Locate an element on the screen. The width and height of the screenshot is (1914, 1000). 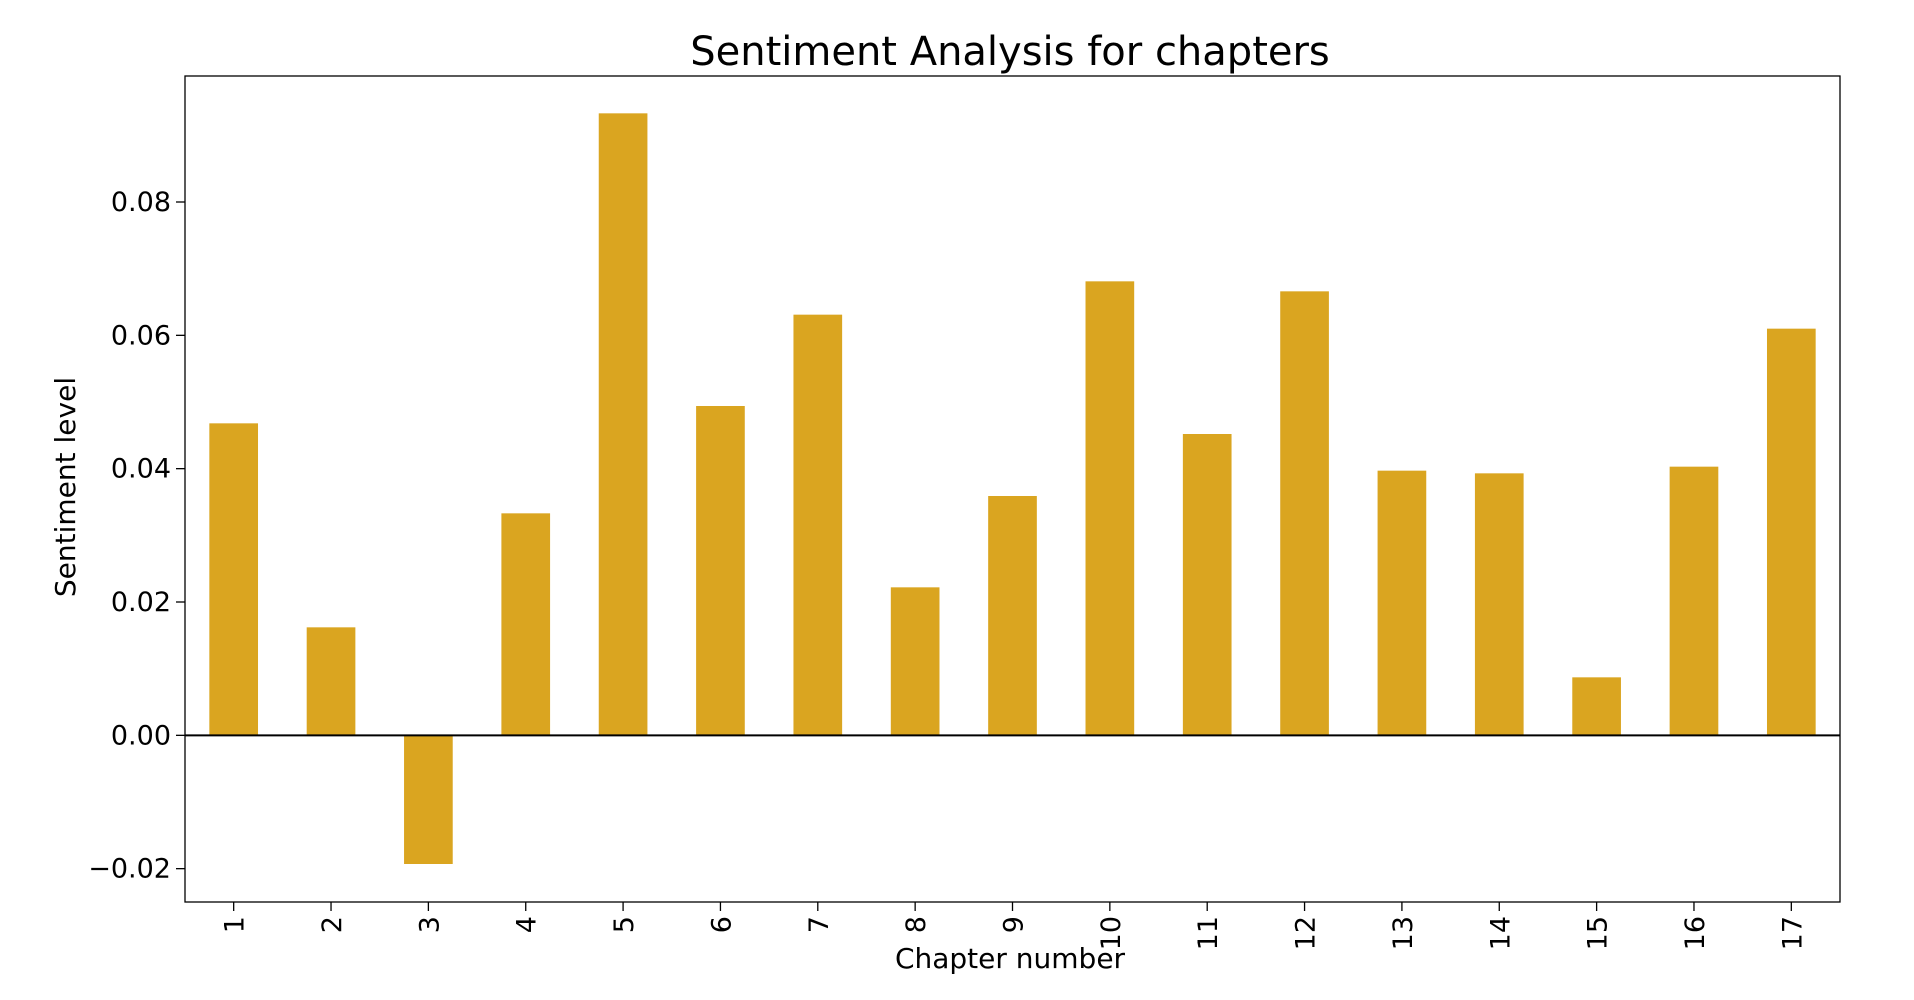
x-tick-label: 16 is located at coordinates (1695, 933).